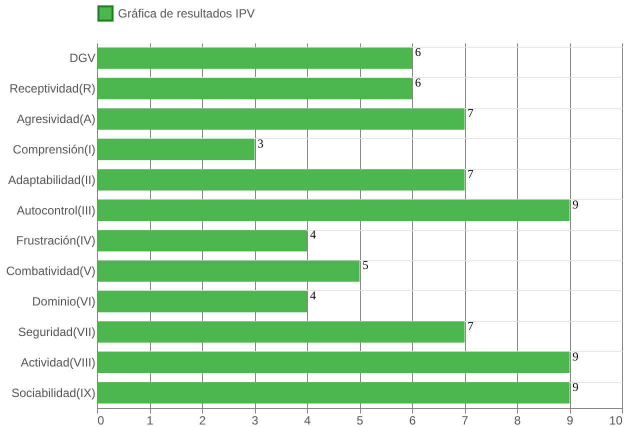 The width and height of the screenshot is (639, 427). Describe the element at coordinates (53, 393) in the screenshot. I see `y-tick-label: Sociabilidad(IX)` at that location.